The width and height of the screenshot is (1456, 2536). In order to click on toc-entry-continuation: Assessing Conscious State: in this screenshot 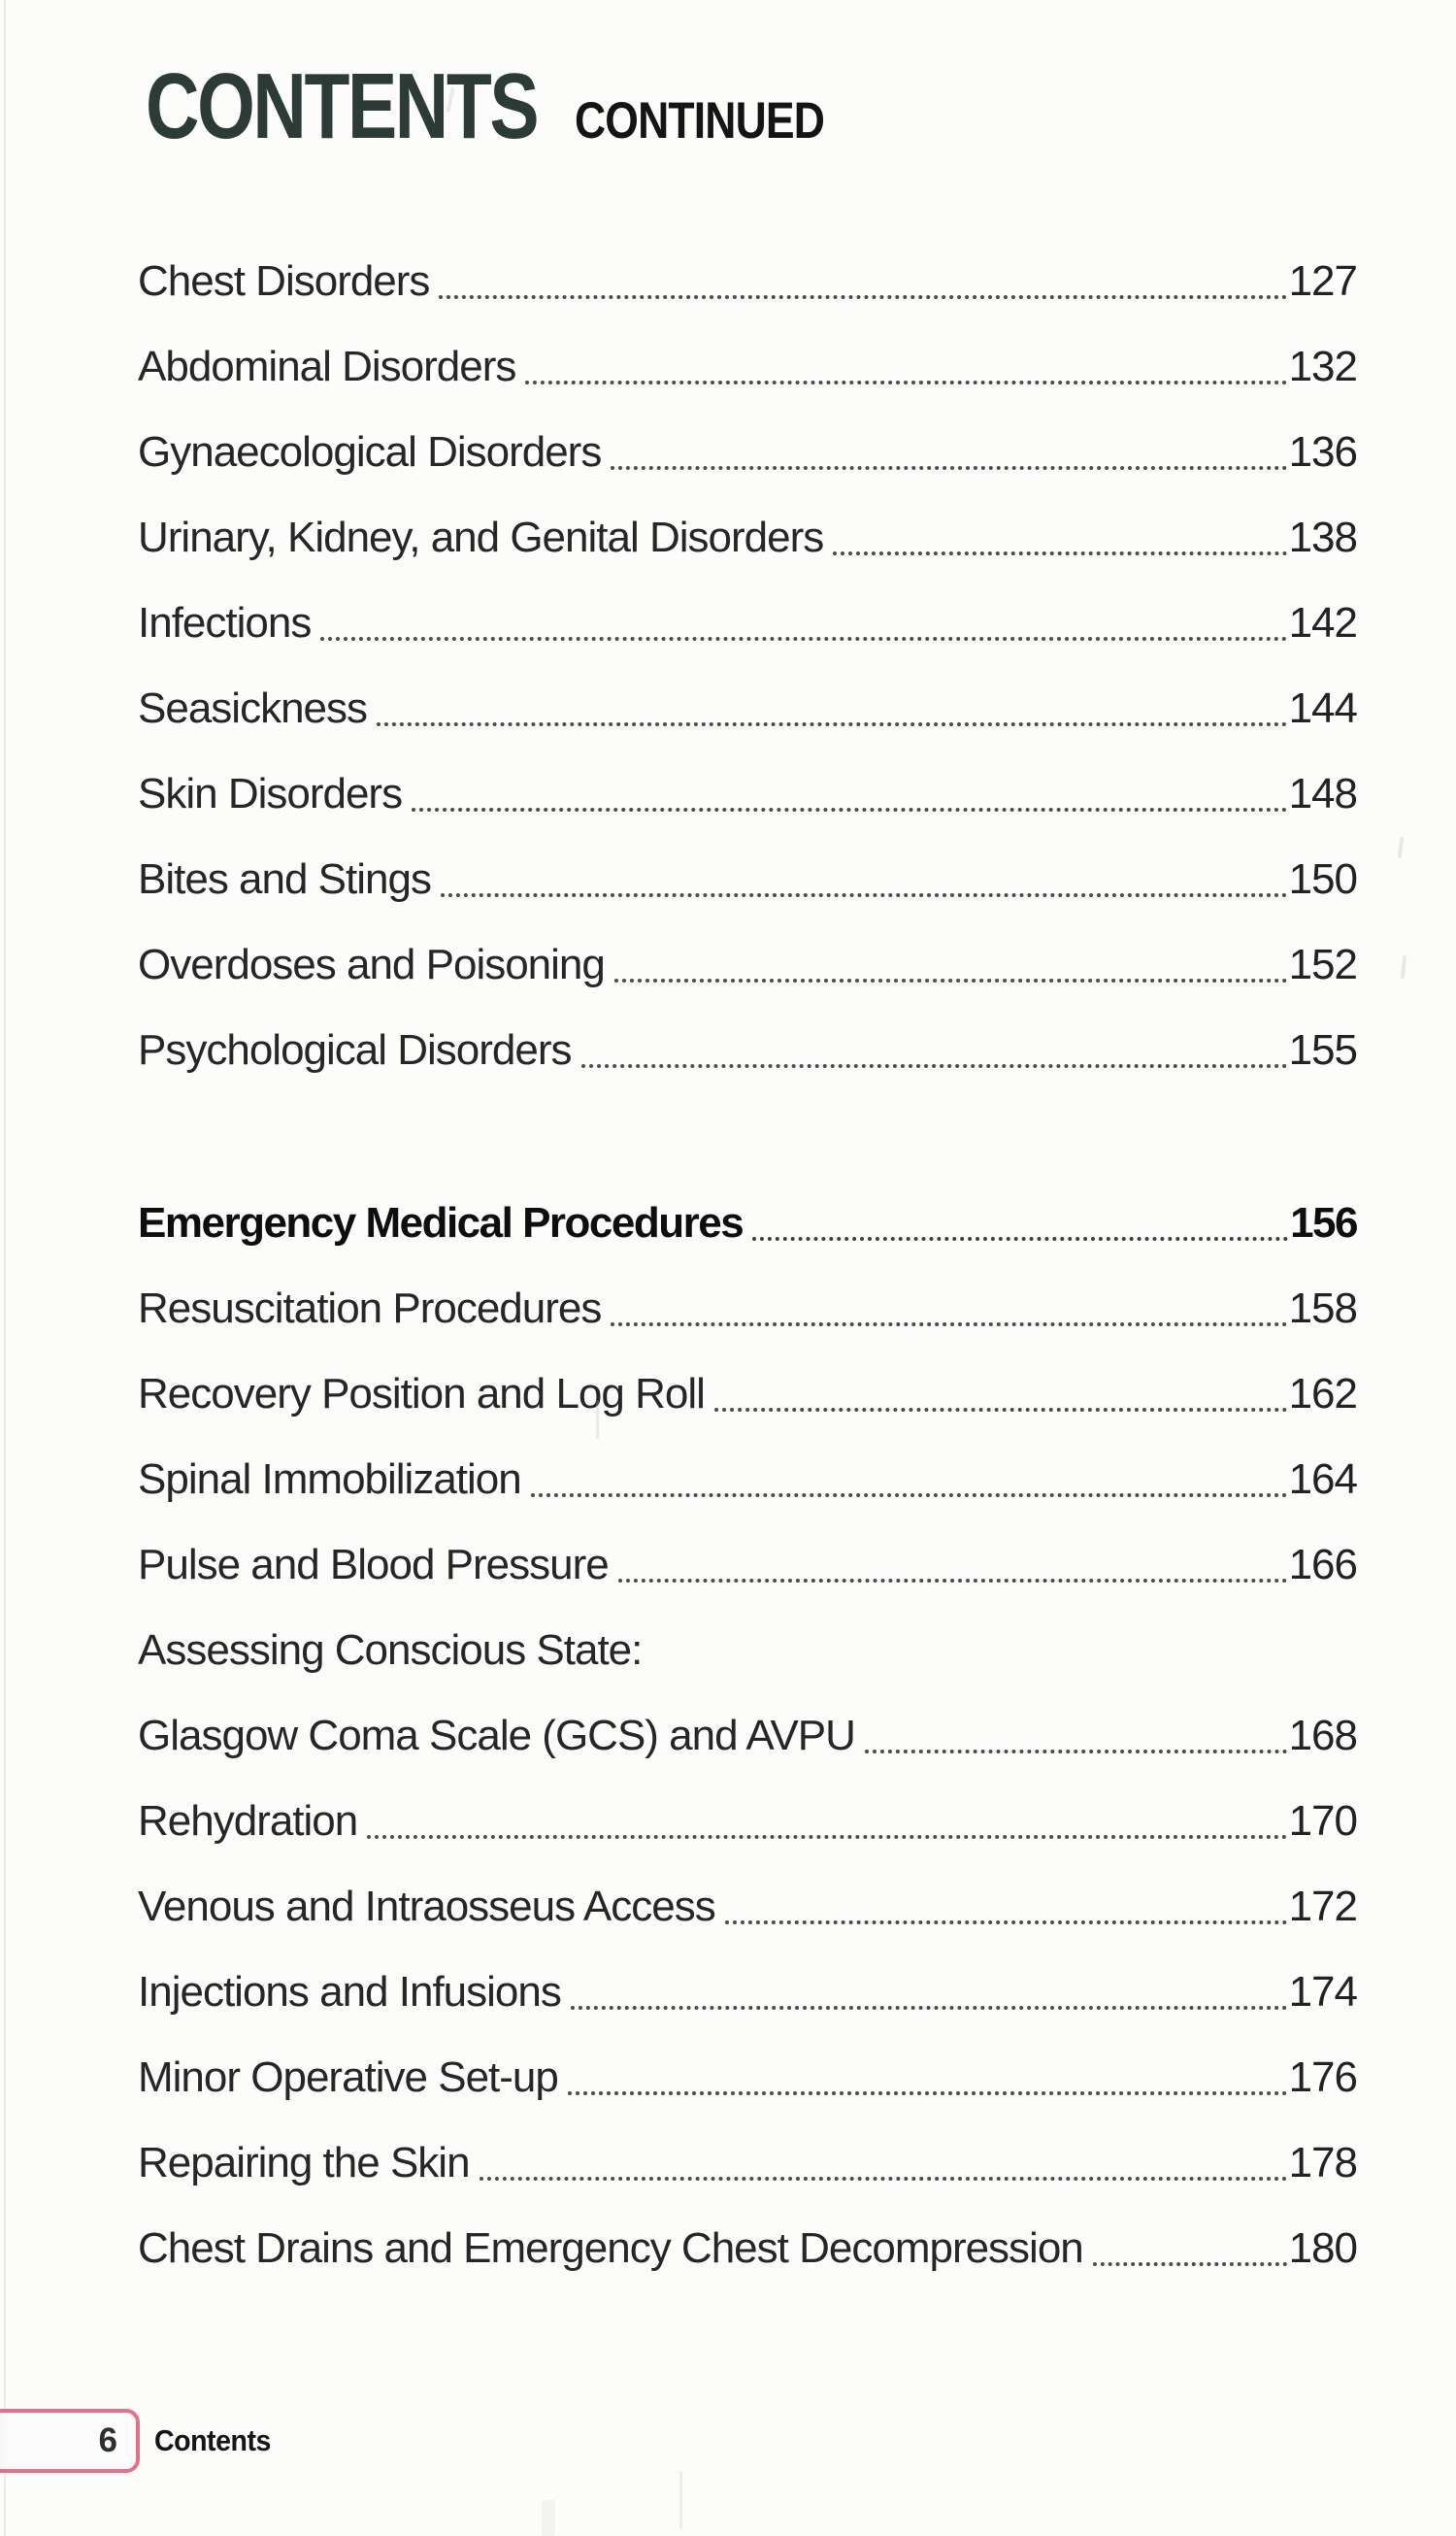, I will do `click(747, 1650)`.